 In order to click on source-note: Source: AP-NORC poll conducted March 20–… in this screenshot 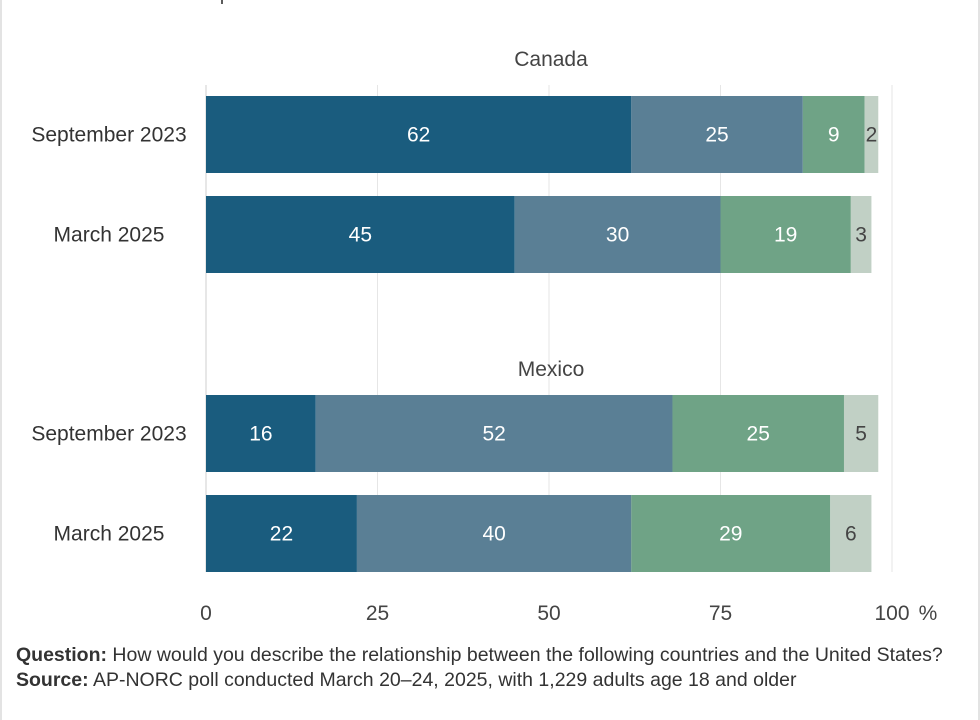, I will do `click(491, 680)`.